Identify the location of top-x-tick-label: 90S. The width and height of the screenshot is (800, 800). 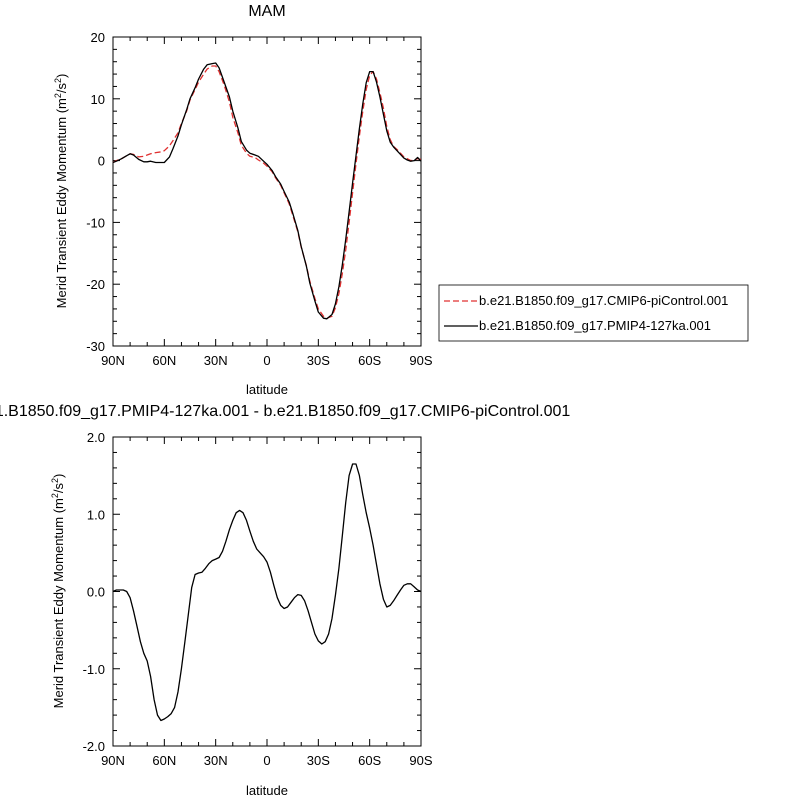
(420, 360).